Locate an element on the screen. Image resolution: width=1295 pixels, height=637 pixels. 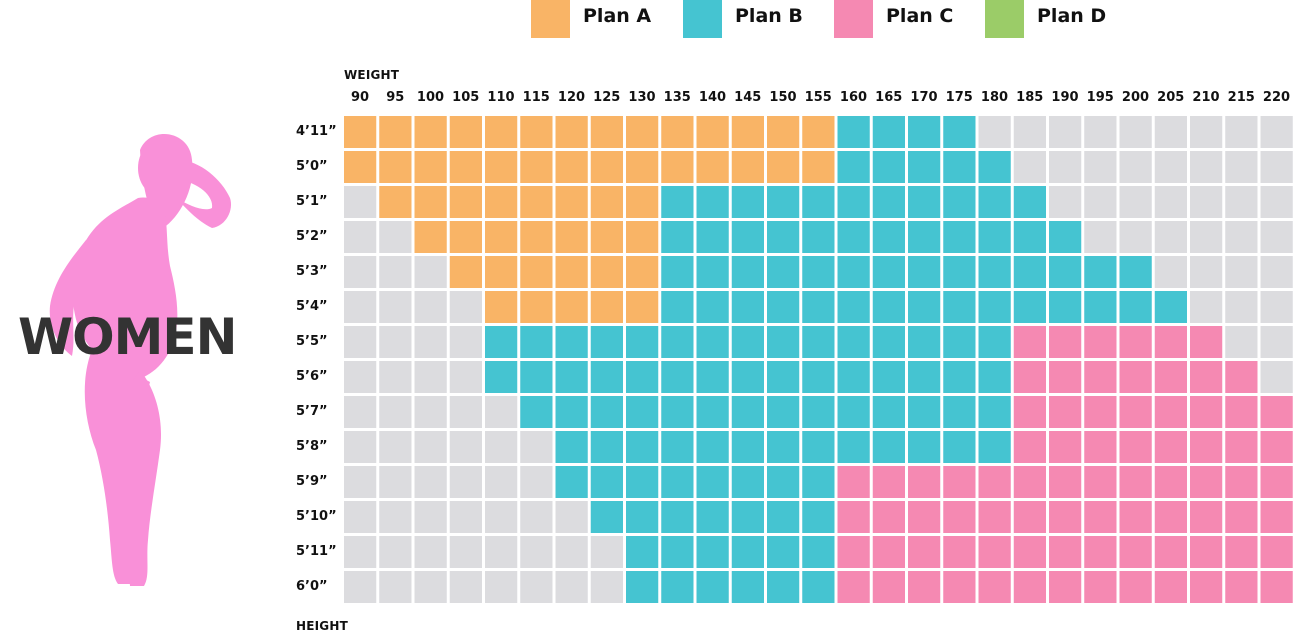
y-tick-6: 5’5” is located at coordinates (312, 341).